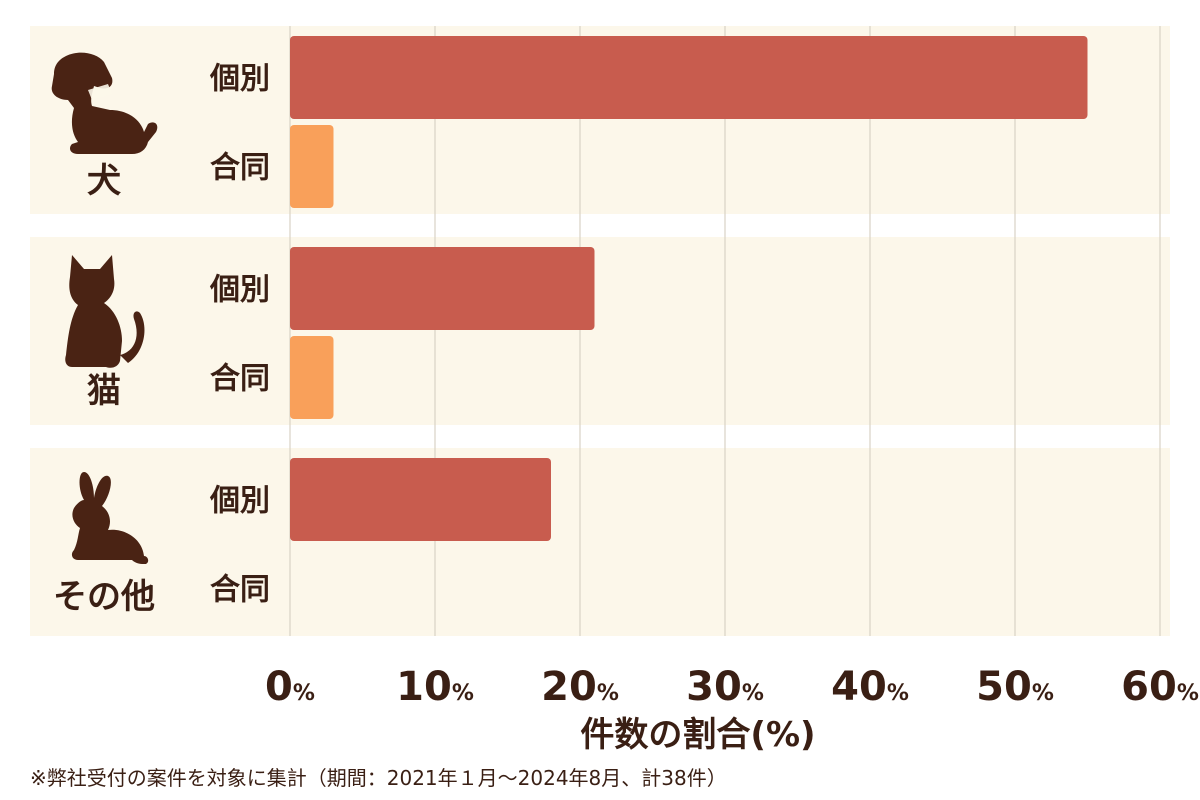 This screenshot has width=1200, height=800. What do you see at coordinates (1015, 687) in the screenshot?
I see `x-tick-label: 50%` at bounding box center [1015, 687].